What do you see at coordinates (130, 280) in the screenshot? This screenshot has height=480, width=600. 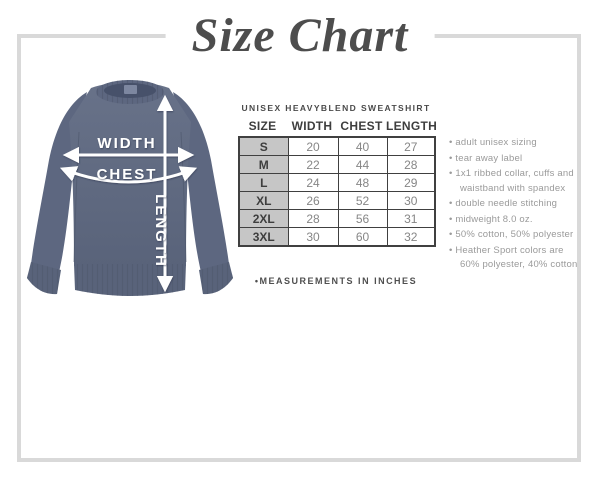 I see `waistband-rib` at bounding box center [130, 280].